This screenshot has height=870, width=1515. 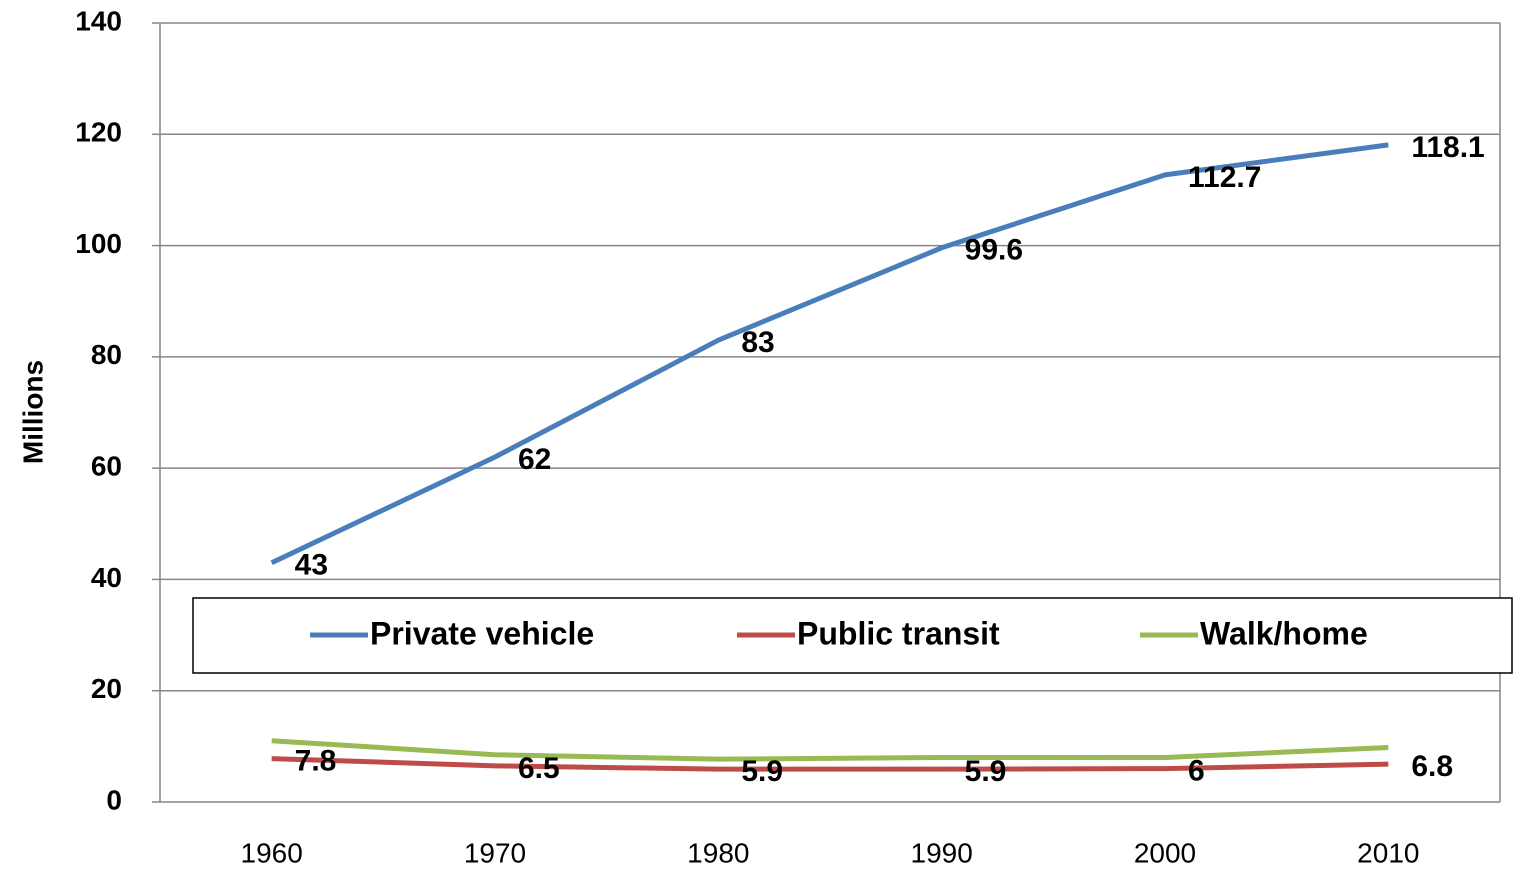 I want to click on x-tick-label: 1980, so click(x=718, y=852).